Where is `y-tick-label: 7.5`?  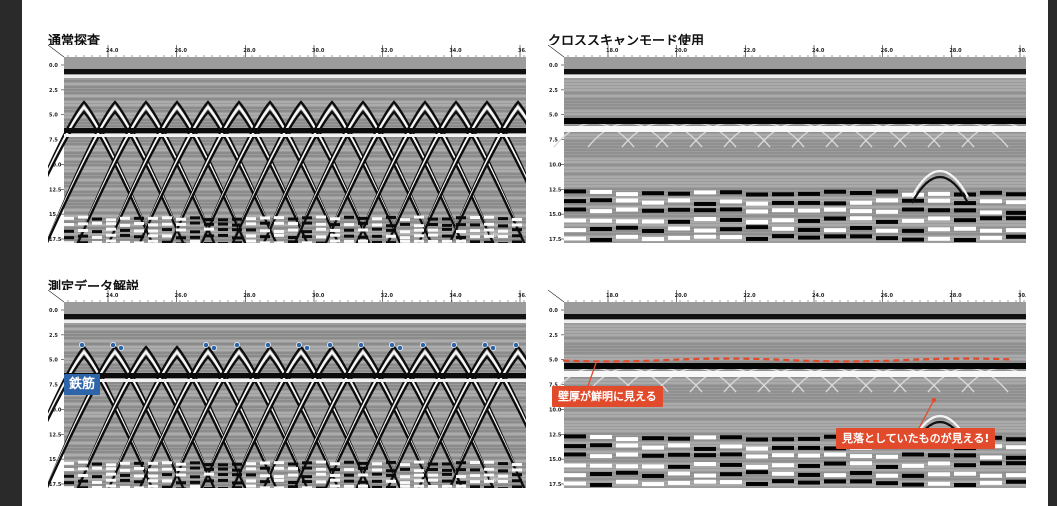 y-tick-label: 7.5 is located at coordinates (553, 386).